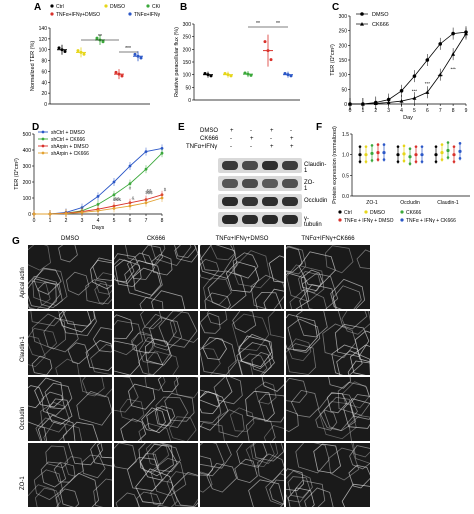 The width and height of the screenshot is (474, 514). What do you see at coordinates (187, 63) in the screenshot?
I see `b-y-tick-label: 150` at bounding box center [187, 63].